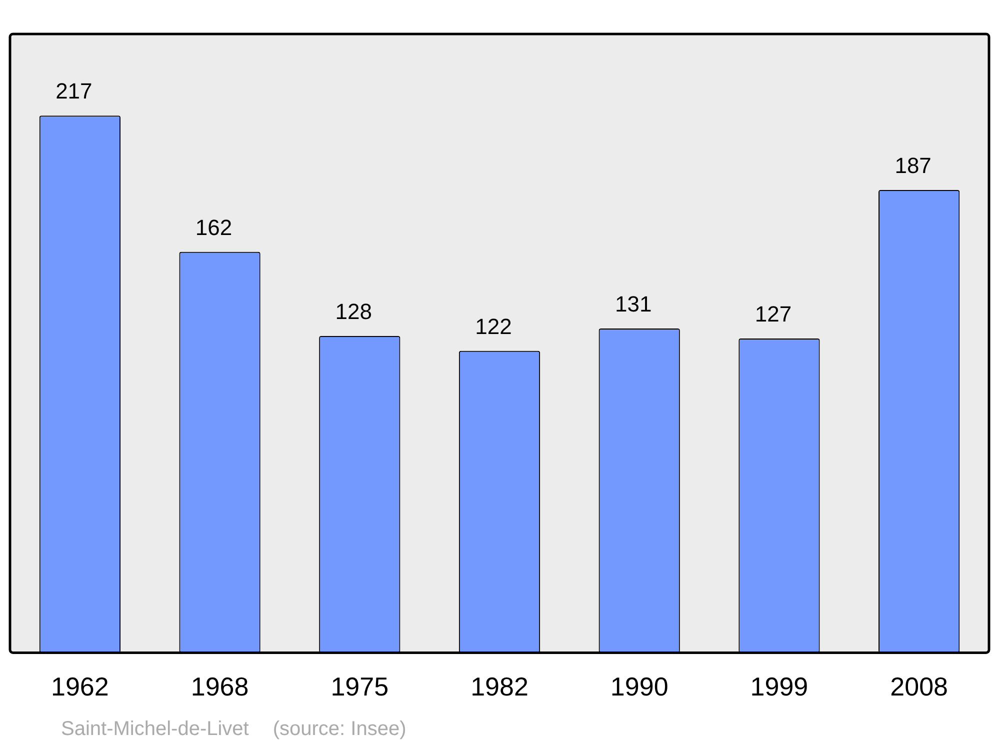 The height and width of the screenshot is (747, 1000). I want to click on x-tick-label: 1999, so click(779, 687).